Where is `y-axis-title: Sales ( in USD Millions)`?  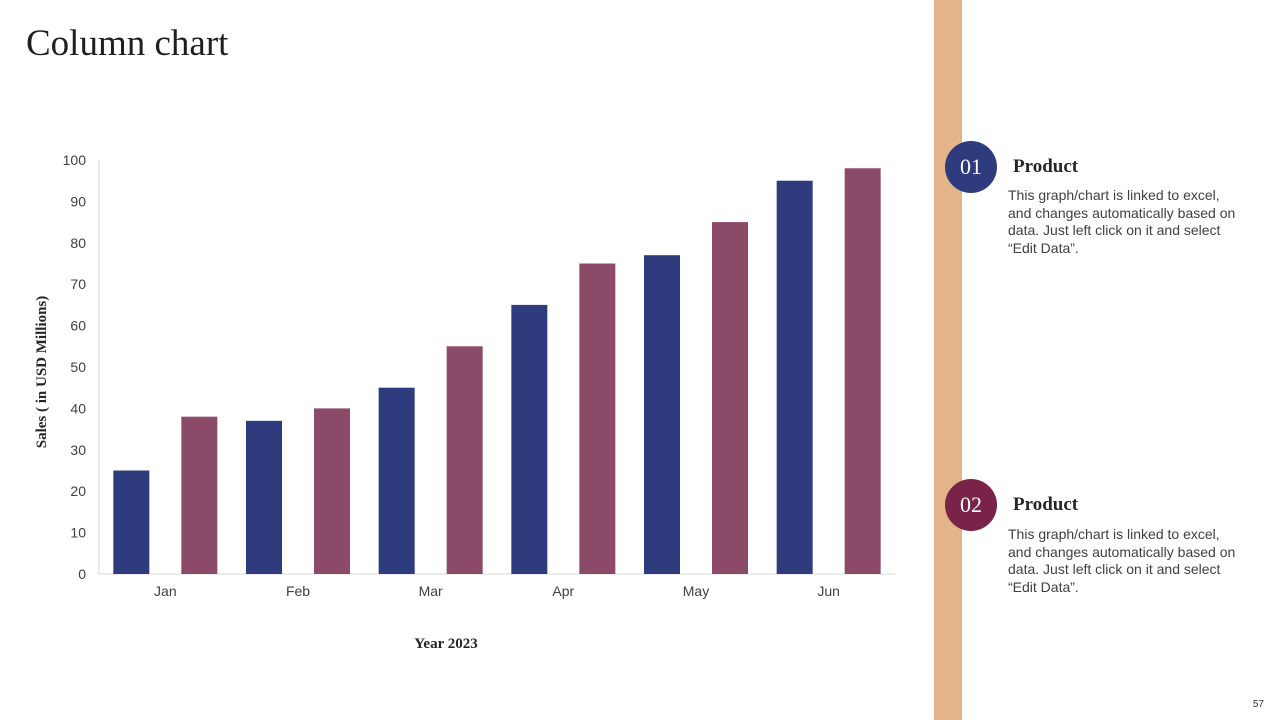 y-axis-title: Sales ( in USD Millions) is located at coordinates (42, 372).